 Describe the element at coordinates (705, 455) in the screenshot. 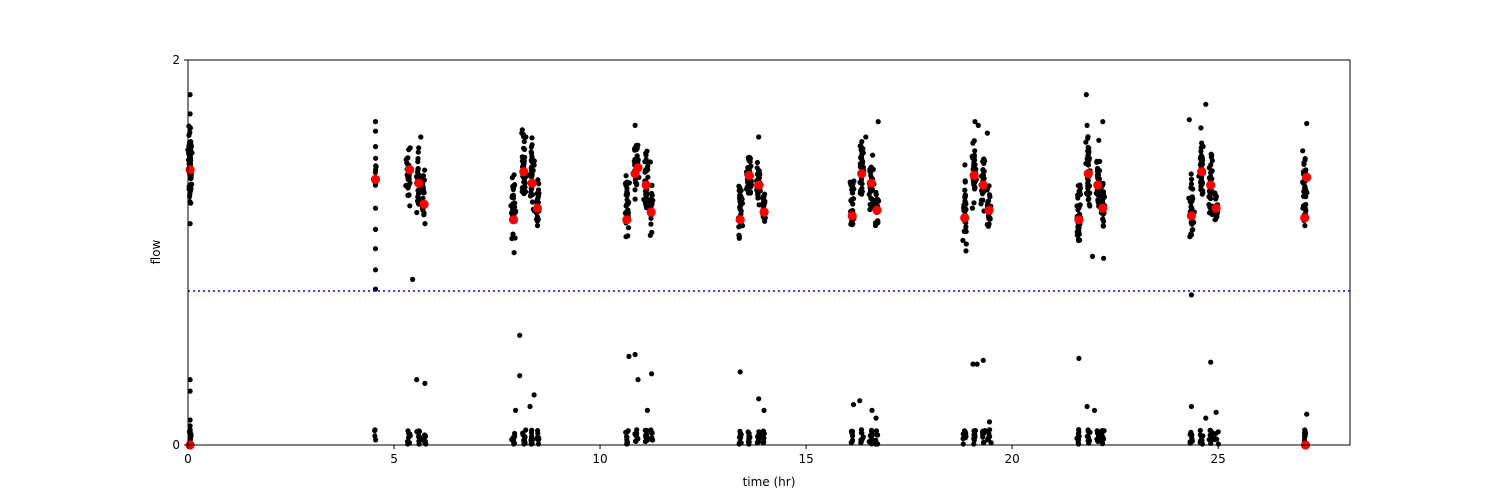

I see `x-axis-ticks: 0 5 10 15 20 25` at that location.